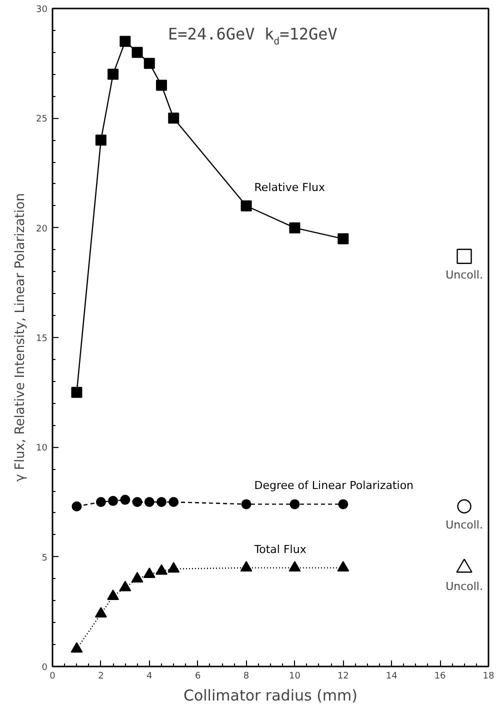 Image resolution: width=498 pixels, height=707 pixels. Describe the element at coordinates (246, 677) in the screenshot. I see `x-tick-label: 8` at that location.